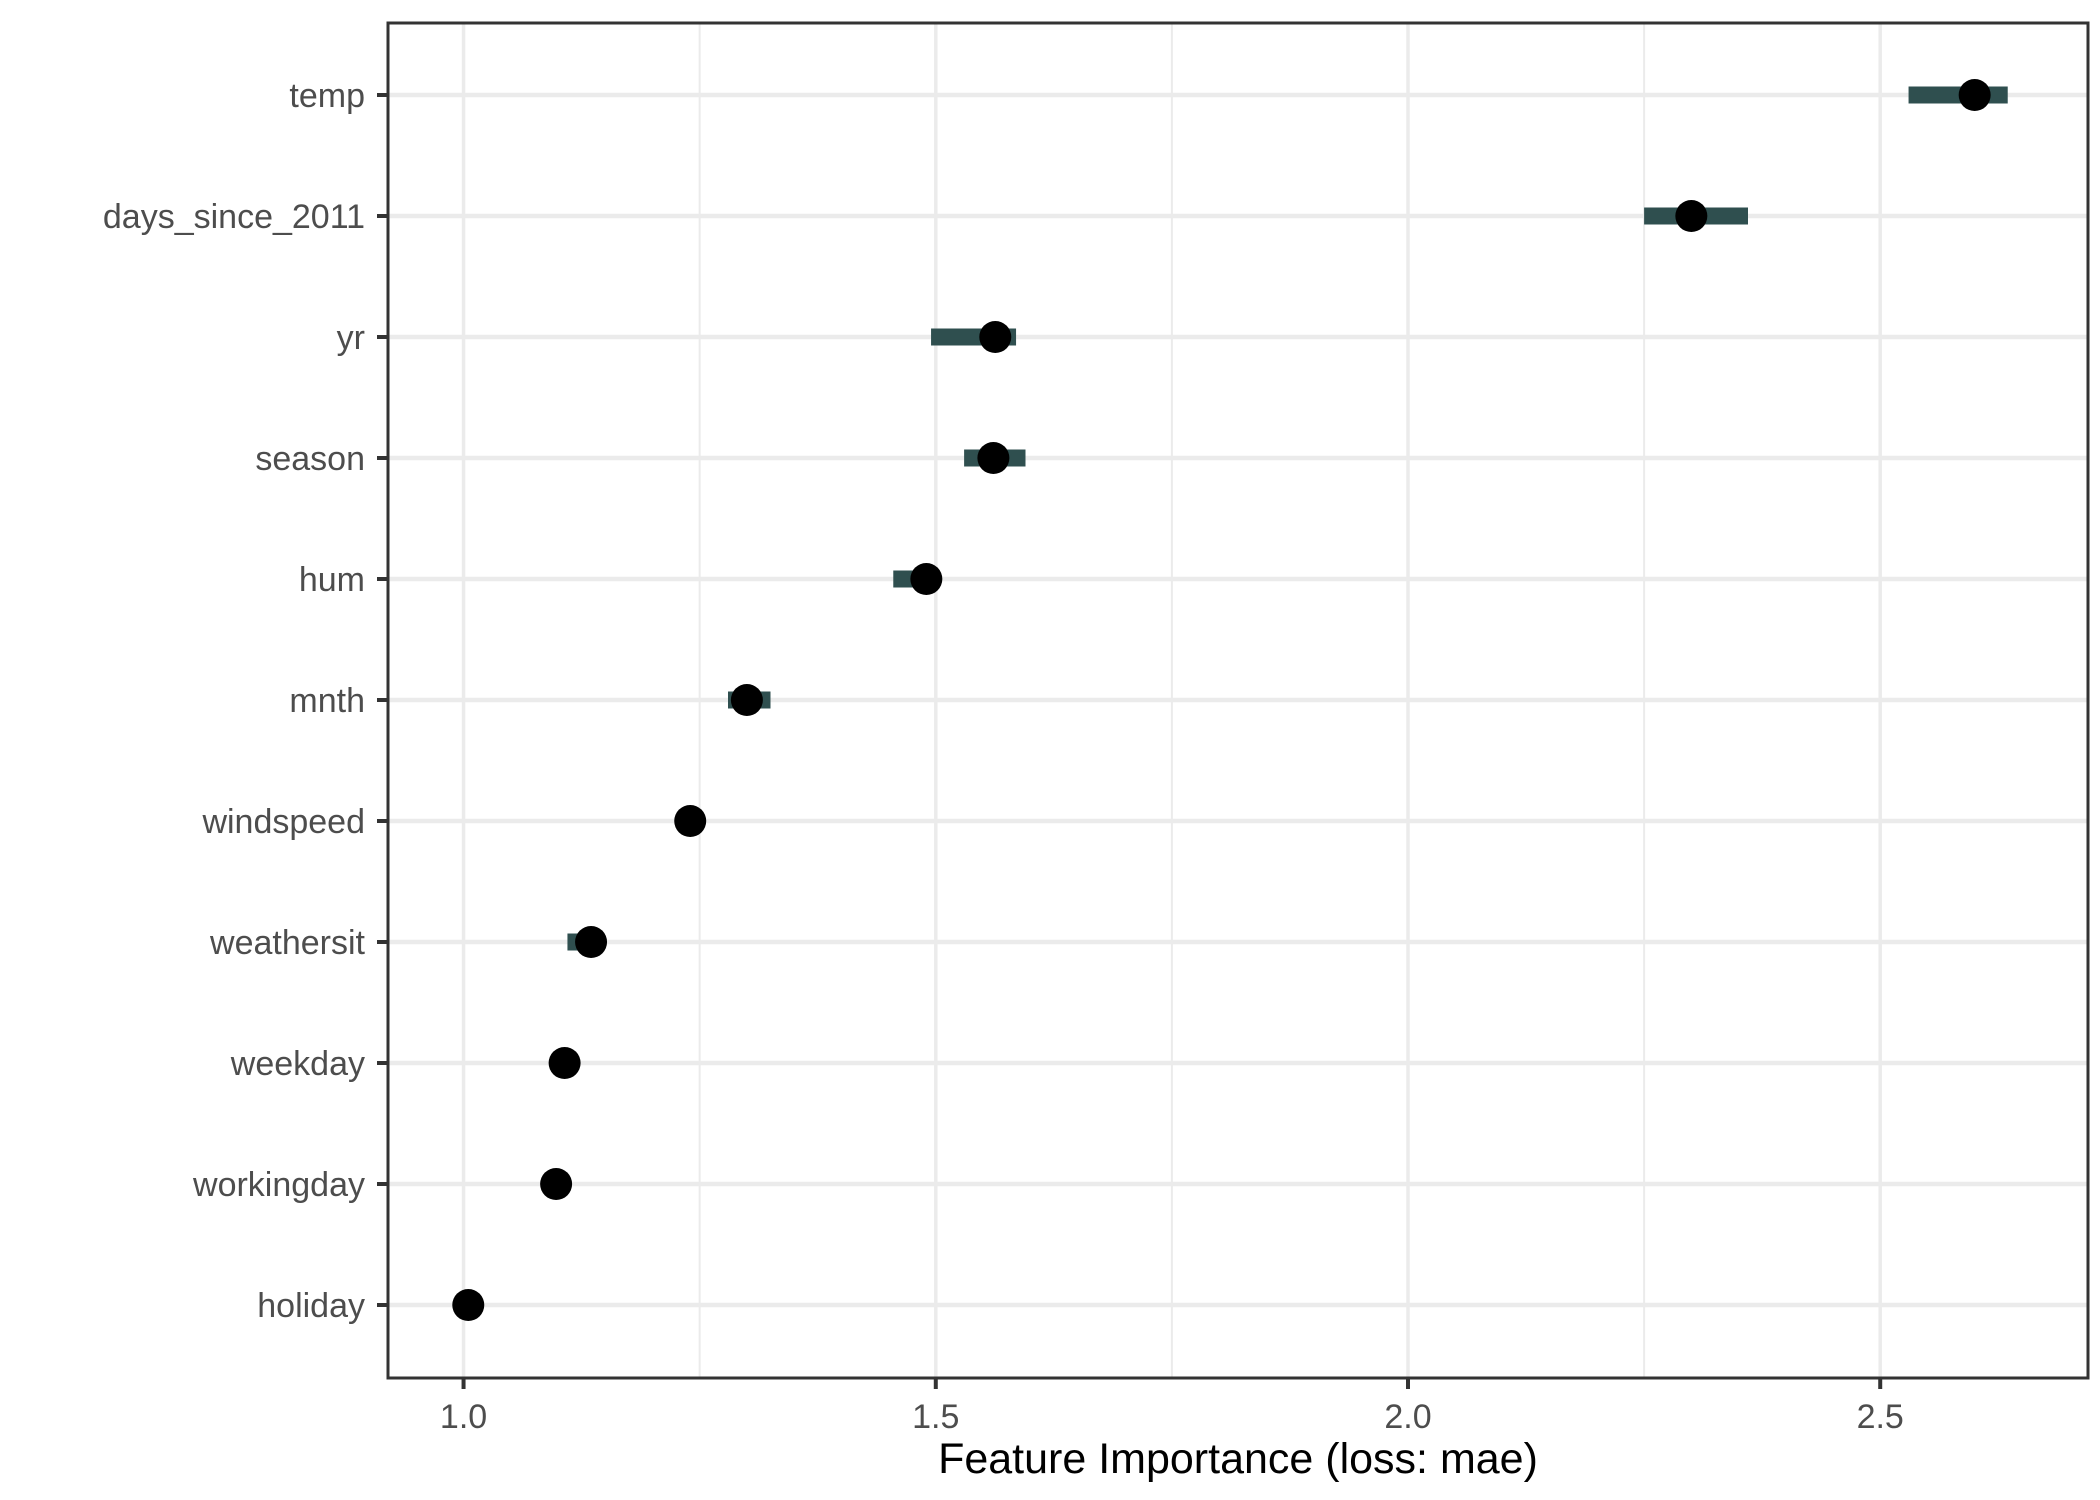 The height and width of the screenshot is (1500, 2100). I want to click on y-tick-label: windspeed, so click(283, 822).